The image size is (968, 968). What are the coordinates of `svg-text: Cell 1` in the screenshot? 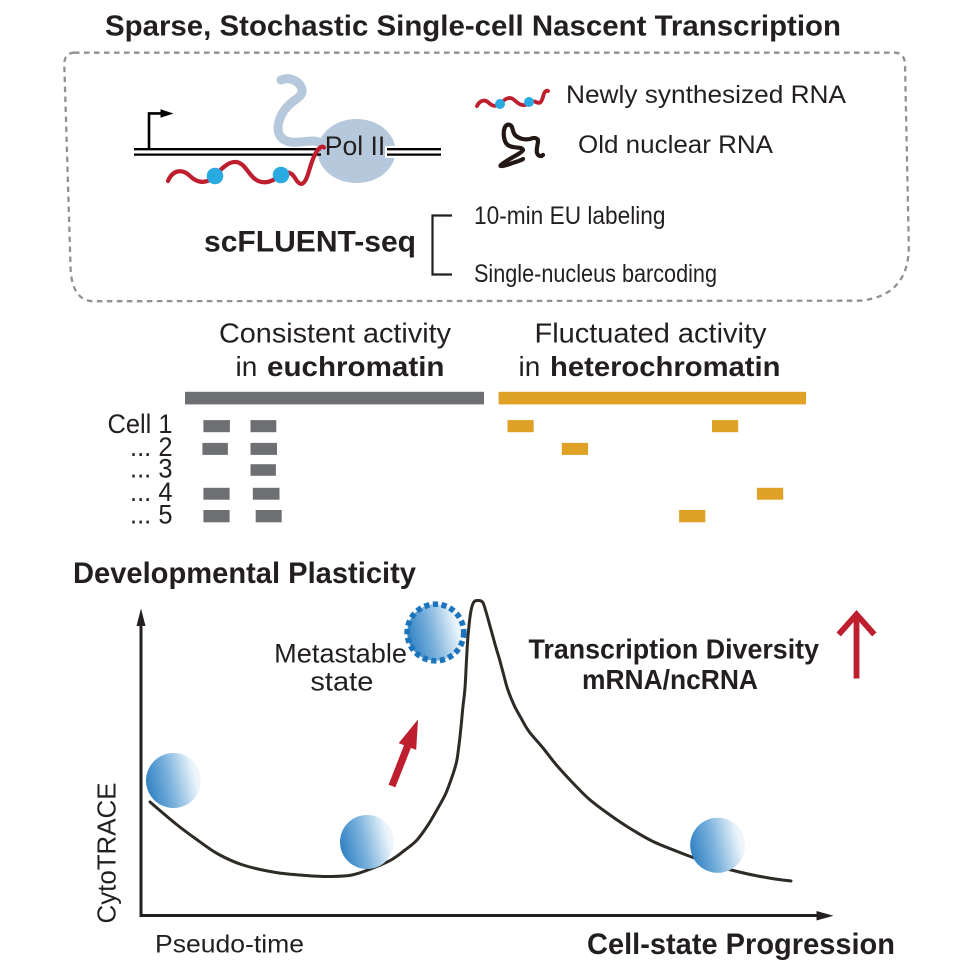 It's located at (140, 424).